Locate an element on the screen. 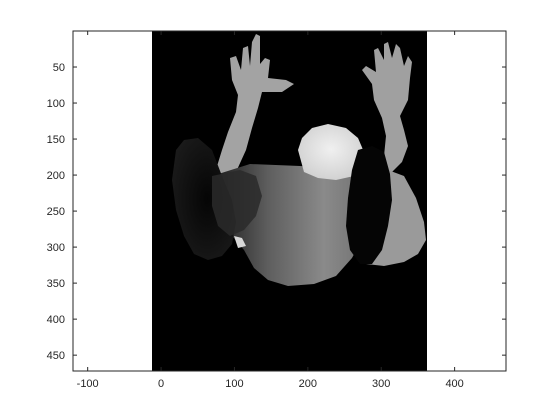  x-tick-label: 0 is located at coordinates (161, 384).